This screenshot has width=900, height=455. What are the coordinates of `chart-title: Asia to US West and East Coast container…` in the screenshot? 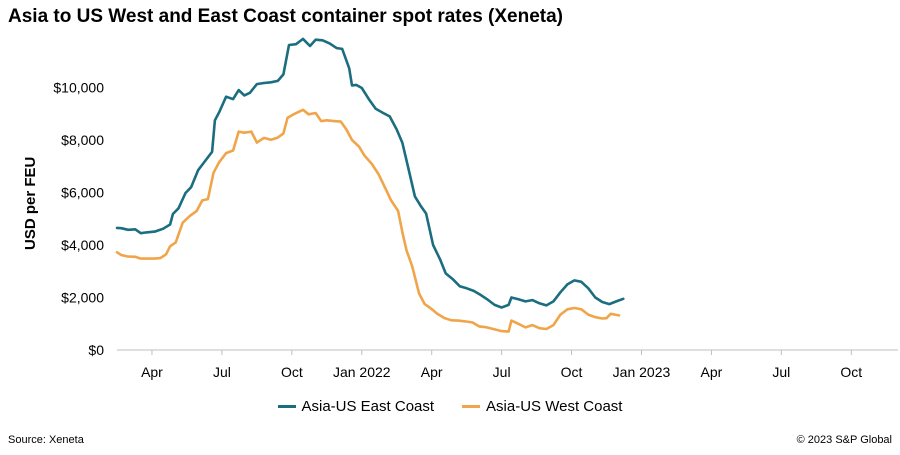 It's located at (286, 16).